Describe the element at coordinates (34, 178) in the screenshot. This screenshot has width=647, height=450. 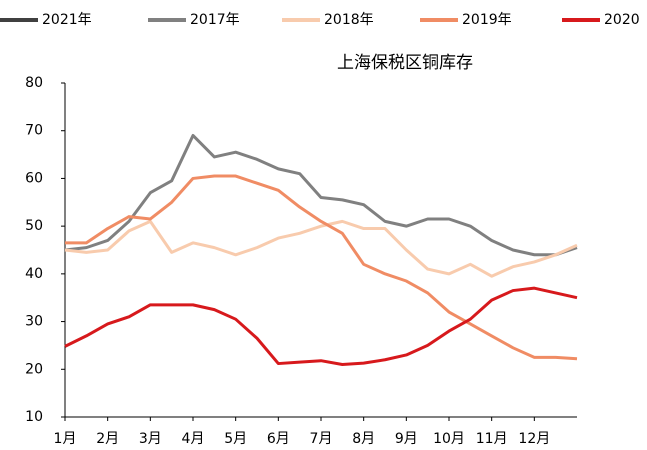
I see `y-tick-label: 60` at that location.